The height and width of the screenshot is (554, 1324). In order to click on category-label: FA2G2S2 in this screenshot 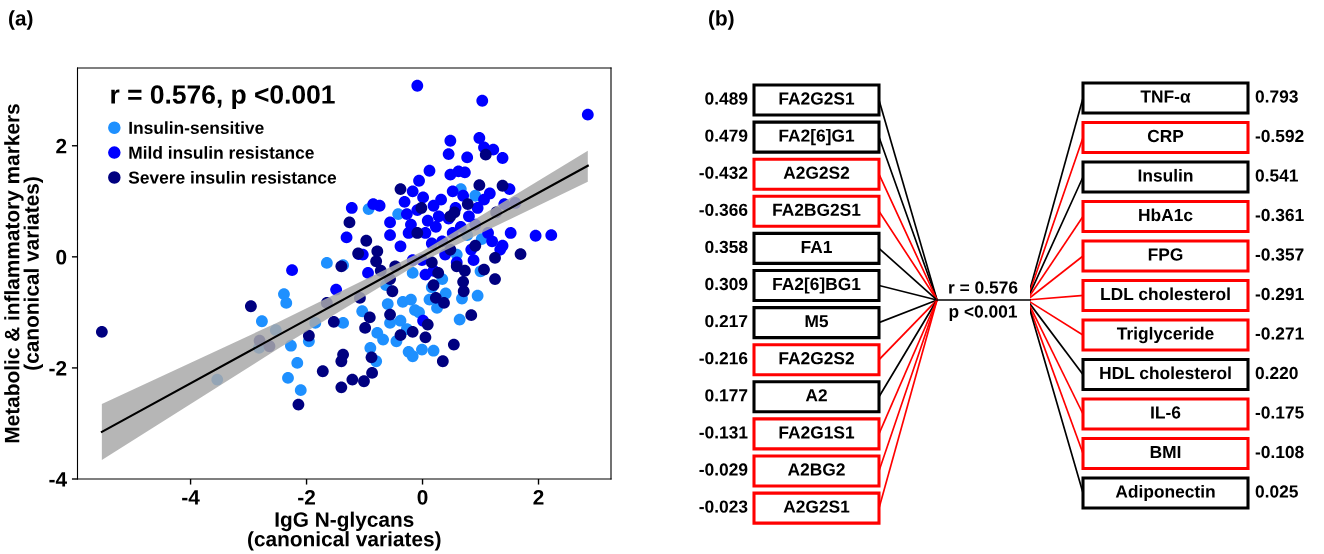, I will do `click(816, 358)`.